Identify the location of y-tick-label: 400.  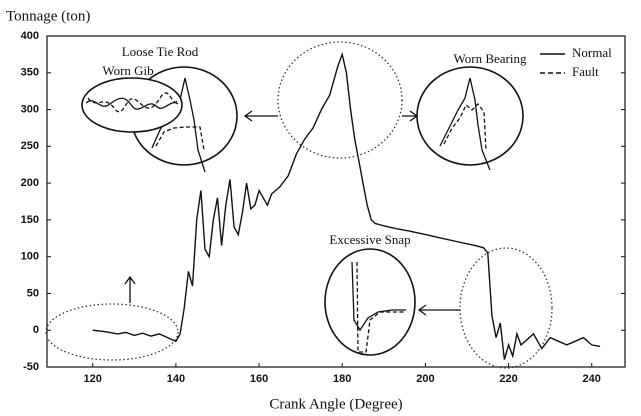
(30, 36).